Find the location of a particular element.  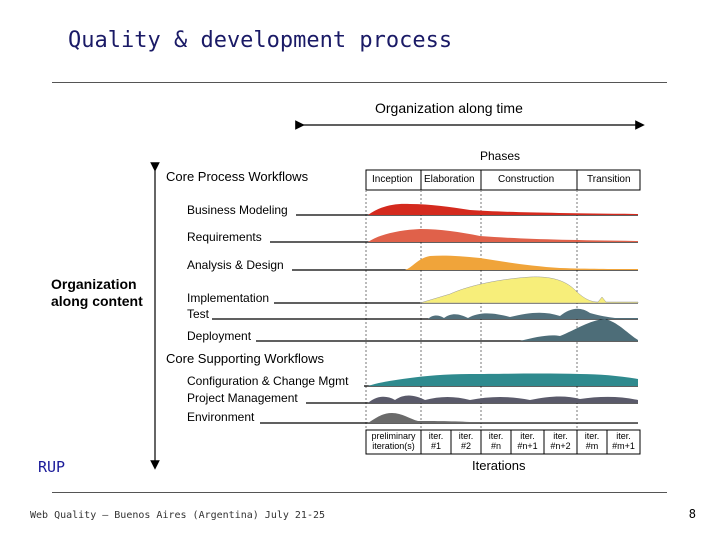

core-supporting-label: Core Supporting Workflows is located at coordinates (245, 358).